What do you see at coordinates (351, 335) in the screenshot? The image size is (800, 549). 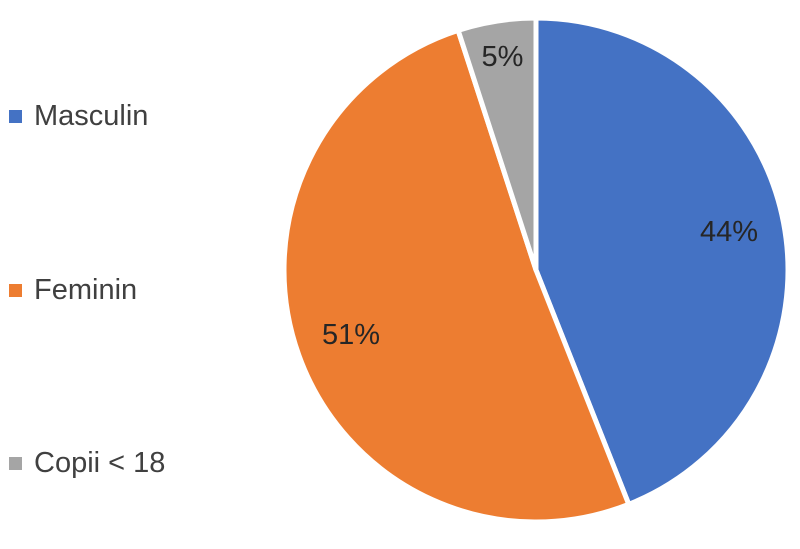 I see `slice-label-feminin: 51%` at bounding box center [351, 335].